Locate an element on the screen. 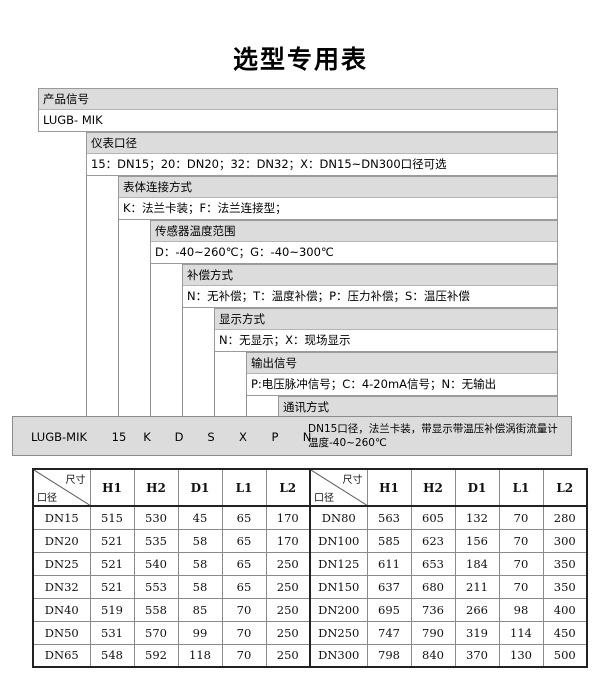 This screenshot has width=601, height=674. example-code-5: X is located at coordinates (243, 437).